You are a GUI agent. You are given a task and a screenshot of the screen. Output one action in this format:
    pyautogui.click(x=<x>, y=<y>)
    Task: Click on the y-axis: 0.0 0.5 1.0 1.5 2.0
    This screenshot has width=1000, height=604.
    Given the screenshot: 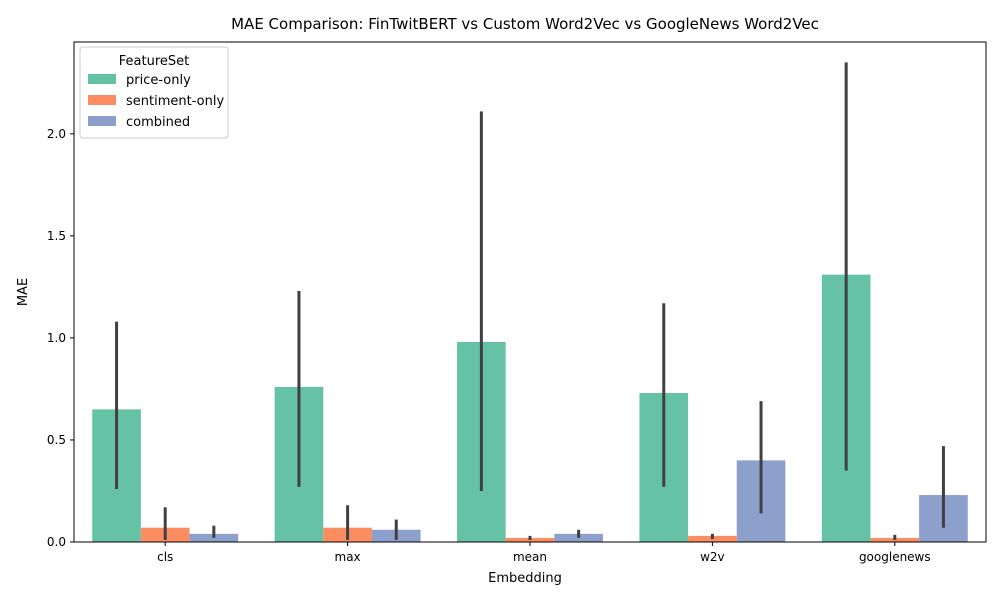 What is the action you would take?
    pyautogui.click(x=60, y=338)
    